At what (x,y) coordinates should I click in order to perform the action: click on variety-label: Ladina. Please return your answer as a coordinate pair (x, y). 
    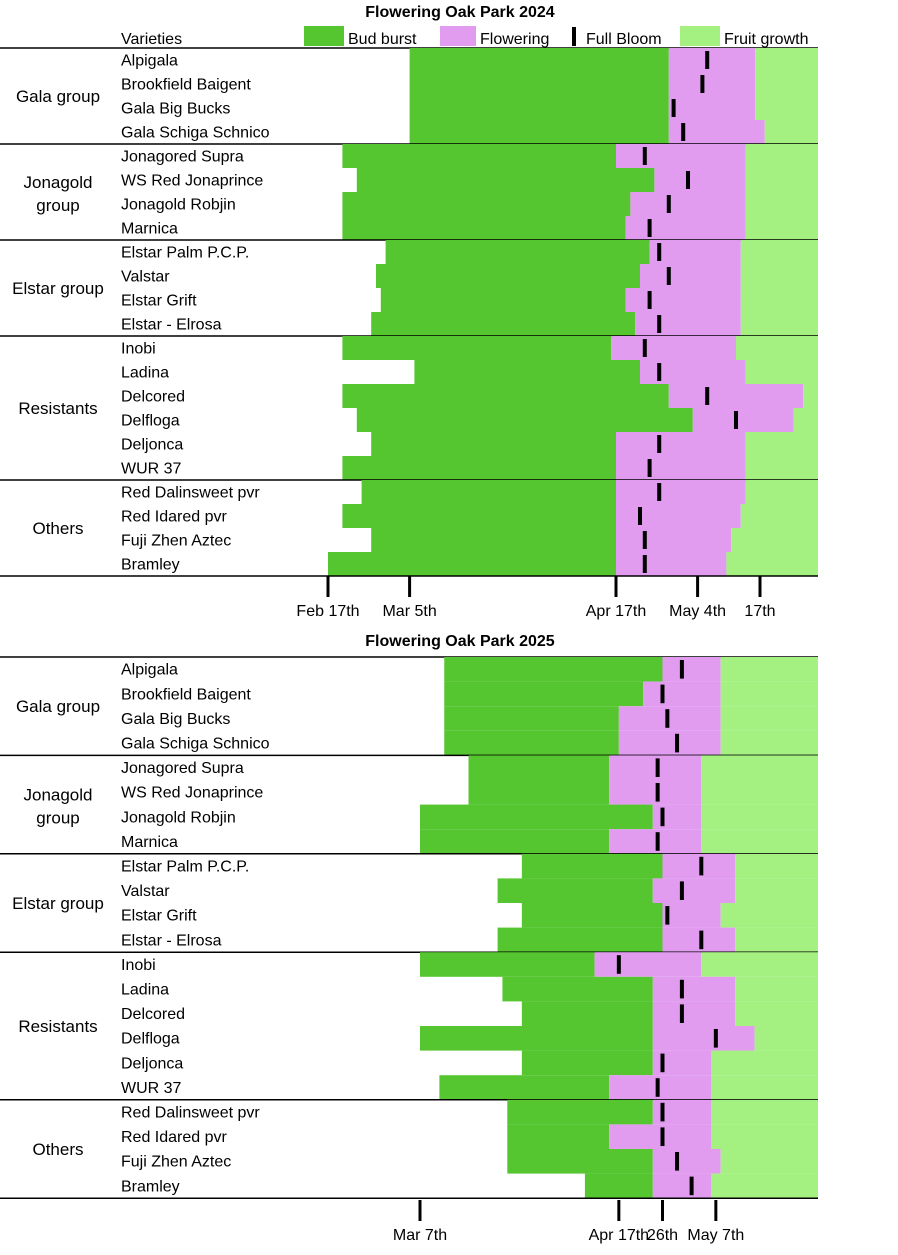
    Looking at the image, I should click on (145, 990).